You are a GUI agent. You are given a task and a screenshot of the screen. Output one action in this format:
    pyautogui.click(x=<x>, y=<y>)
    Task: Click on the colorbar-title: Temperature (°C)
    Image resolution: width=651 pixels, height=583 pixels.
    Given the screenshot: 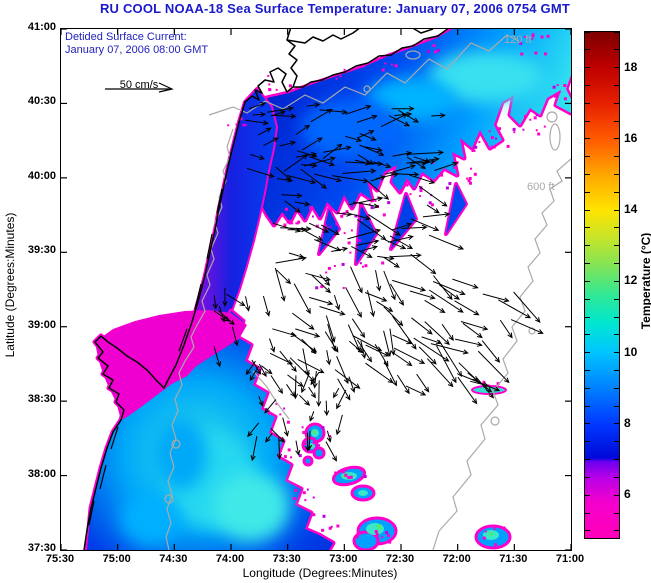 What is the action you would take?
    pyautogui.click(x=645, y=281)
    